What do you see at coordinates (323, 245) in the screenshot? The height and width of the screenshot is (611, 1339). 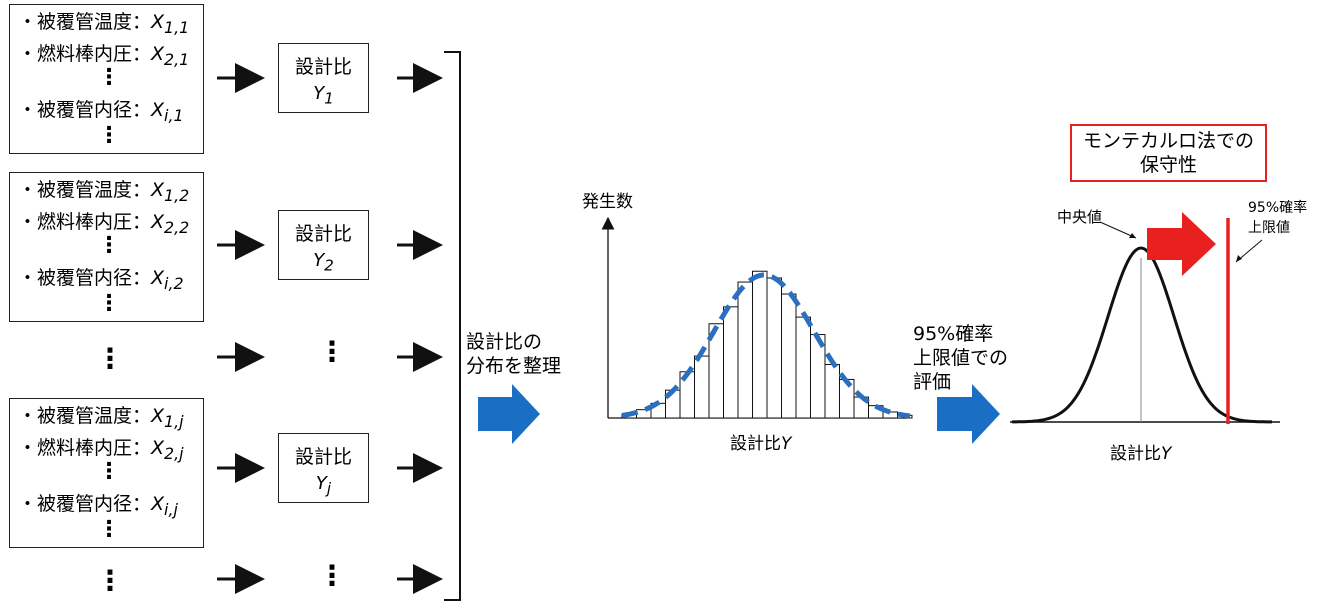 I see `design-ratio-box-2: 設計比 Y2` at bounding box center [323, 245].